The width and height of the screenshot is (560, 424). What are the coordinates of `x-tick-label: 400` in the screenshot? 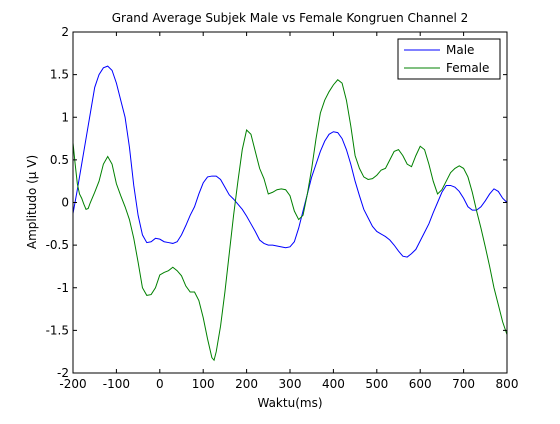 It's located at (333, 384).